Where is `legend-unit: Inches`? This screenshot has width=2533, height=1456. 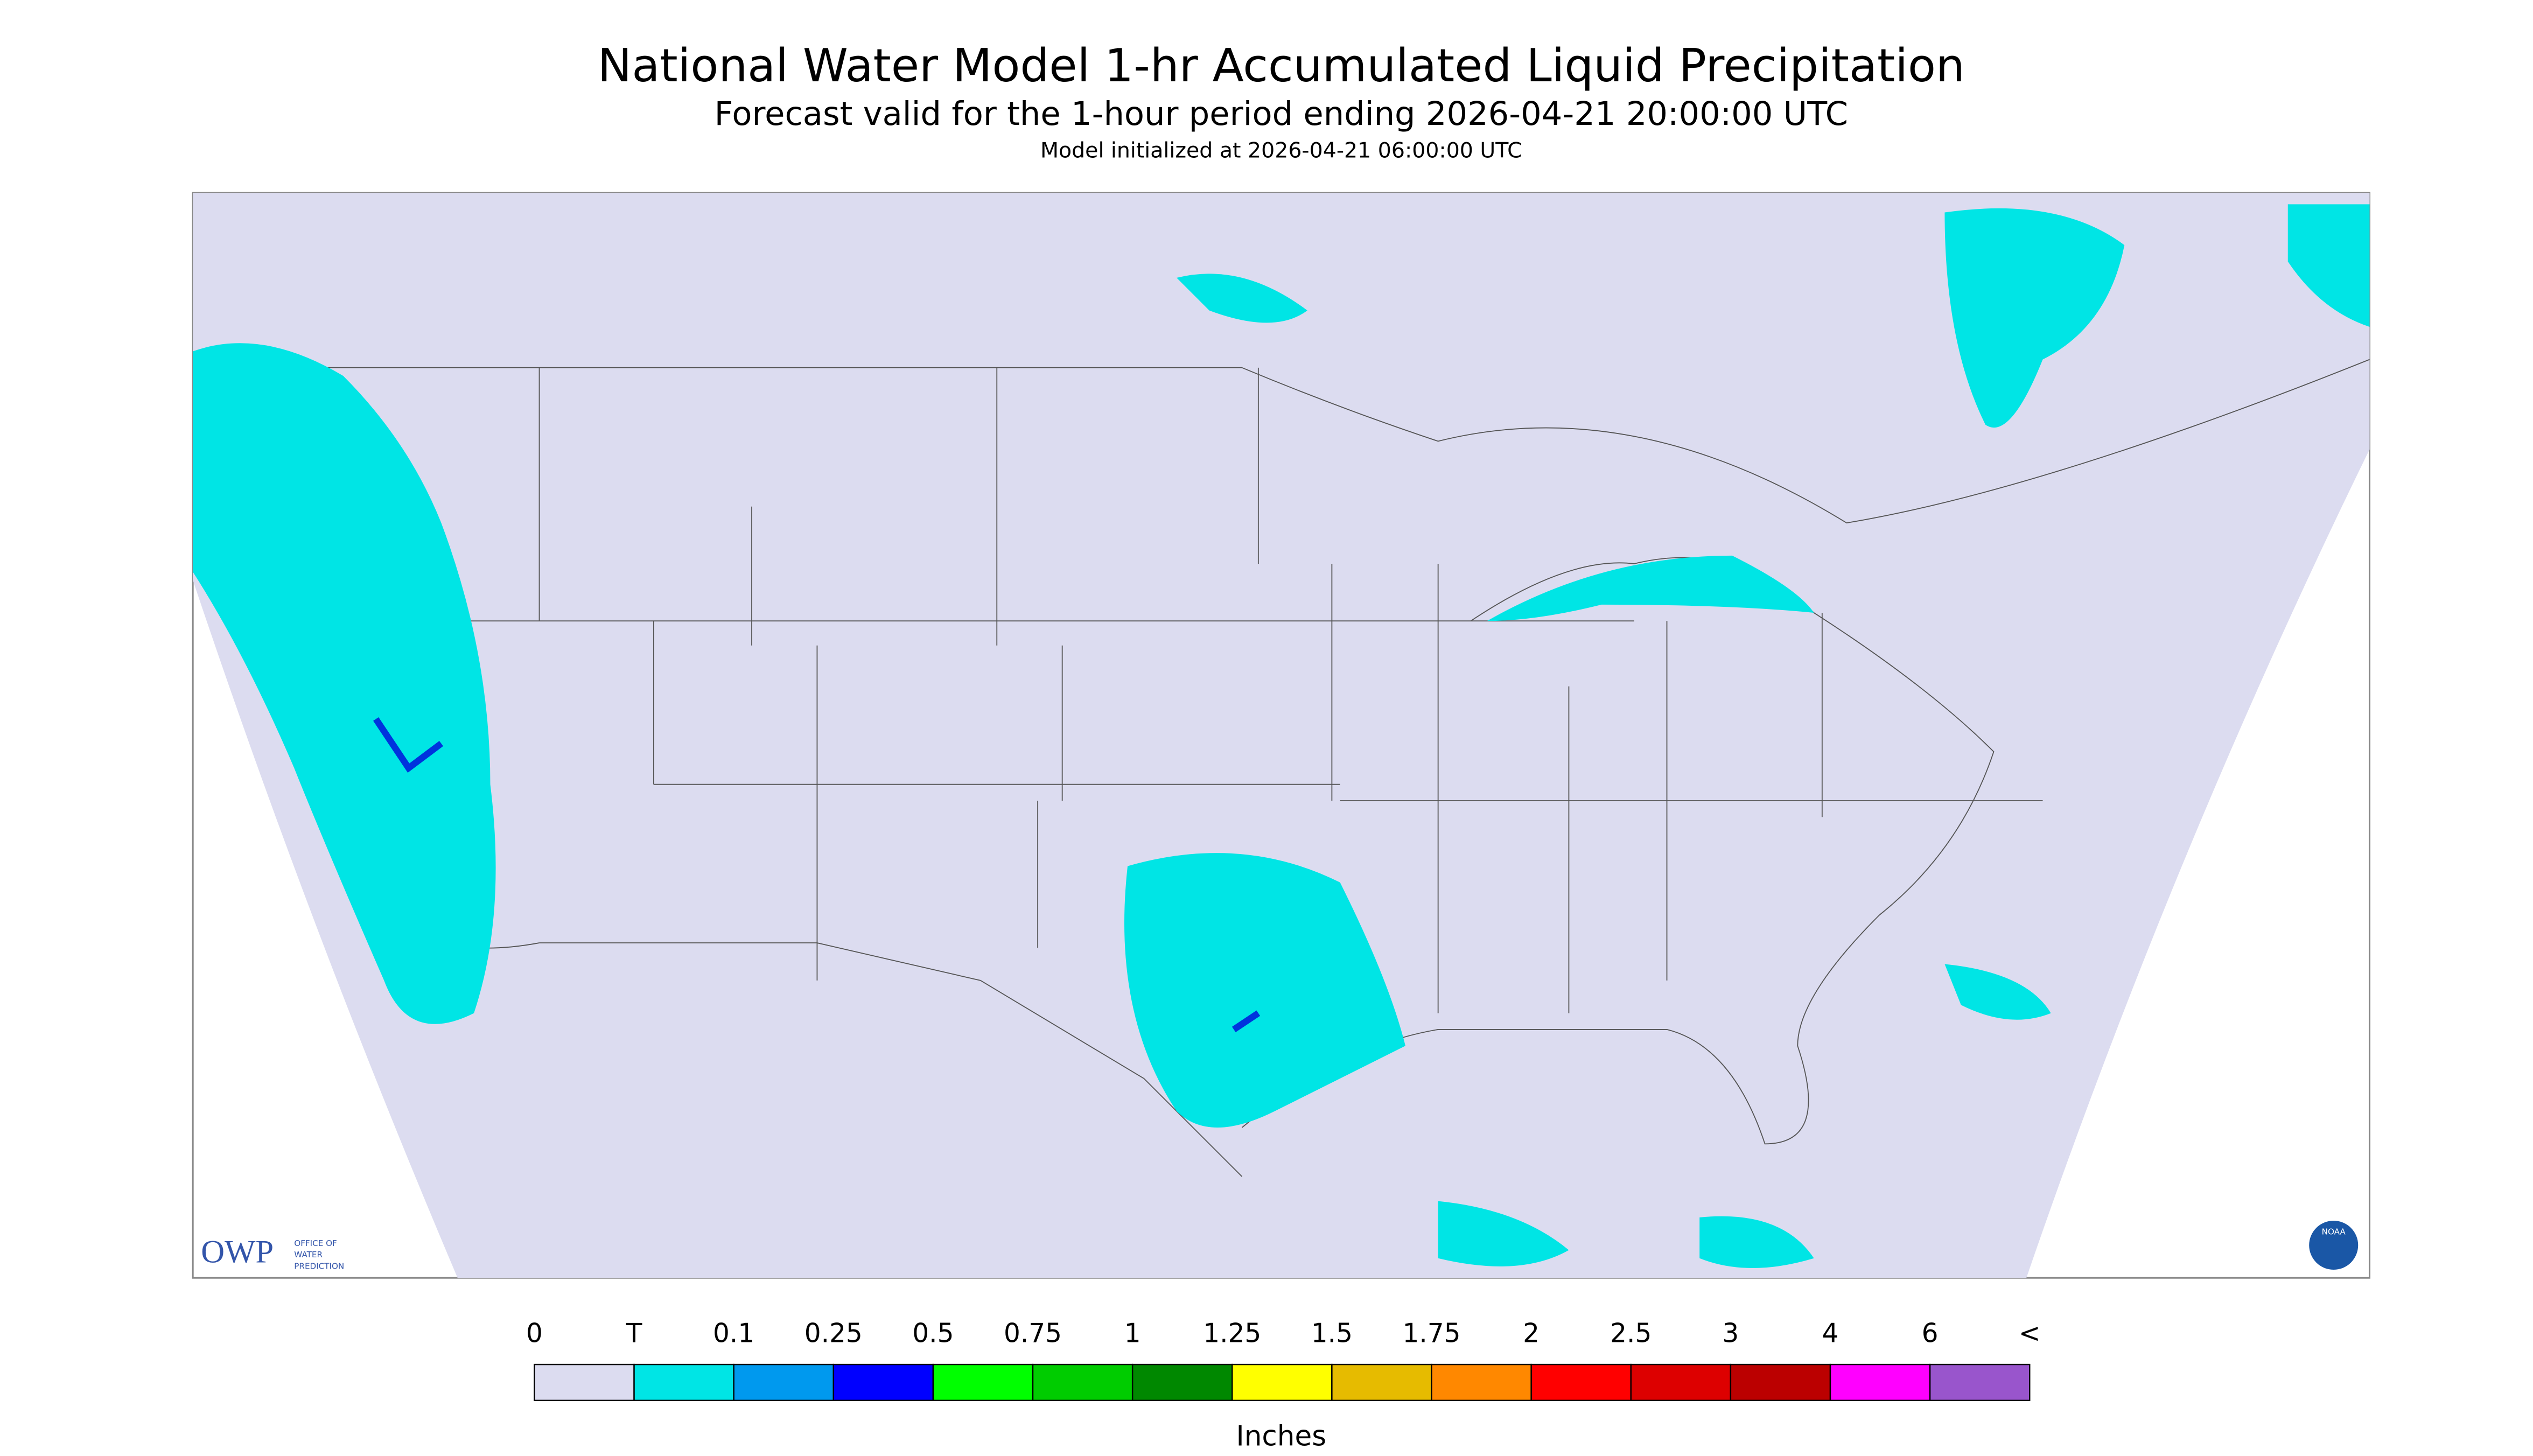
legend-unit: Inches is located at coordinates (1281, 1436).